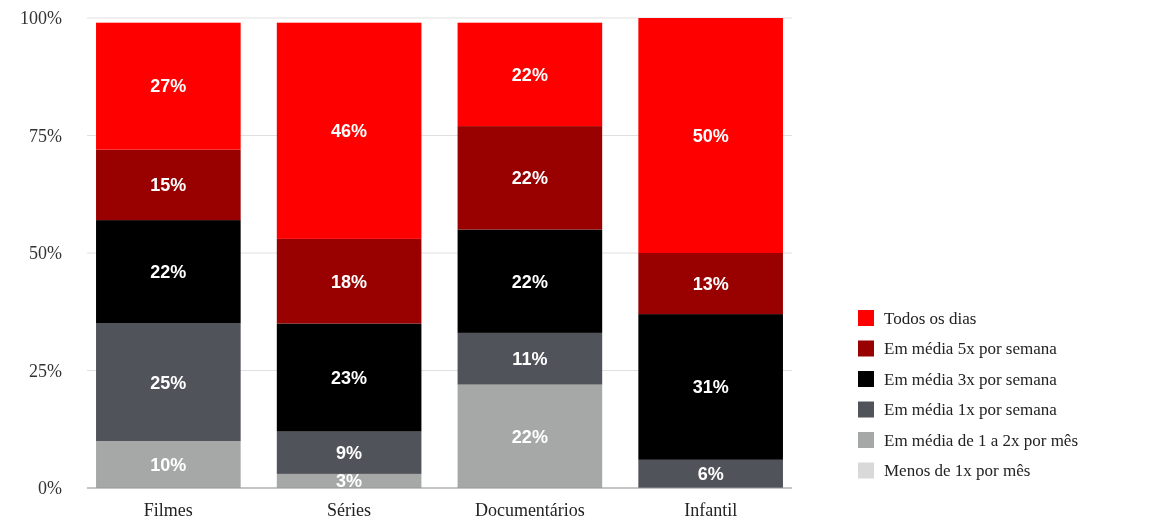 The height and width of the screenshot is (529, 1171). What do you see at coordinates (711, 510) in the screenshot?
I see `x-tick-label: Infantil` at bounding box center [711, 510].